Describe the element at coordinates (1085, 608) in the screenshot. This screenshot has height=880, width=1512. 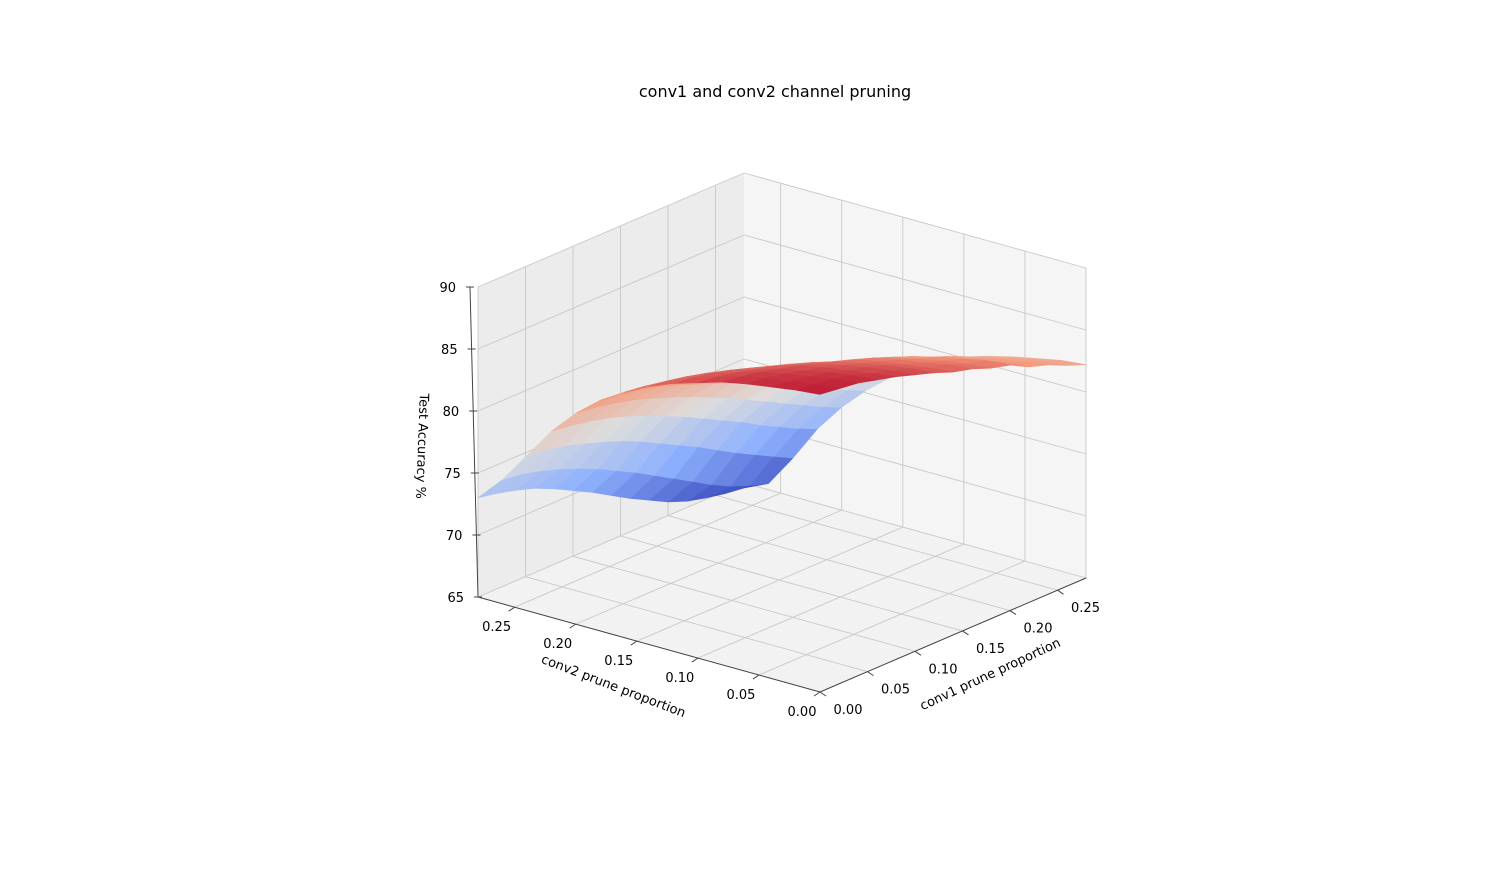
I see `x-tick-label: 0.25` at that location.